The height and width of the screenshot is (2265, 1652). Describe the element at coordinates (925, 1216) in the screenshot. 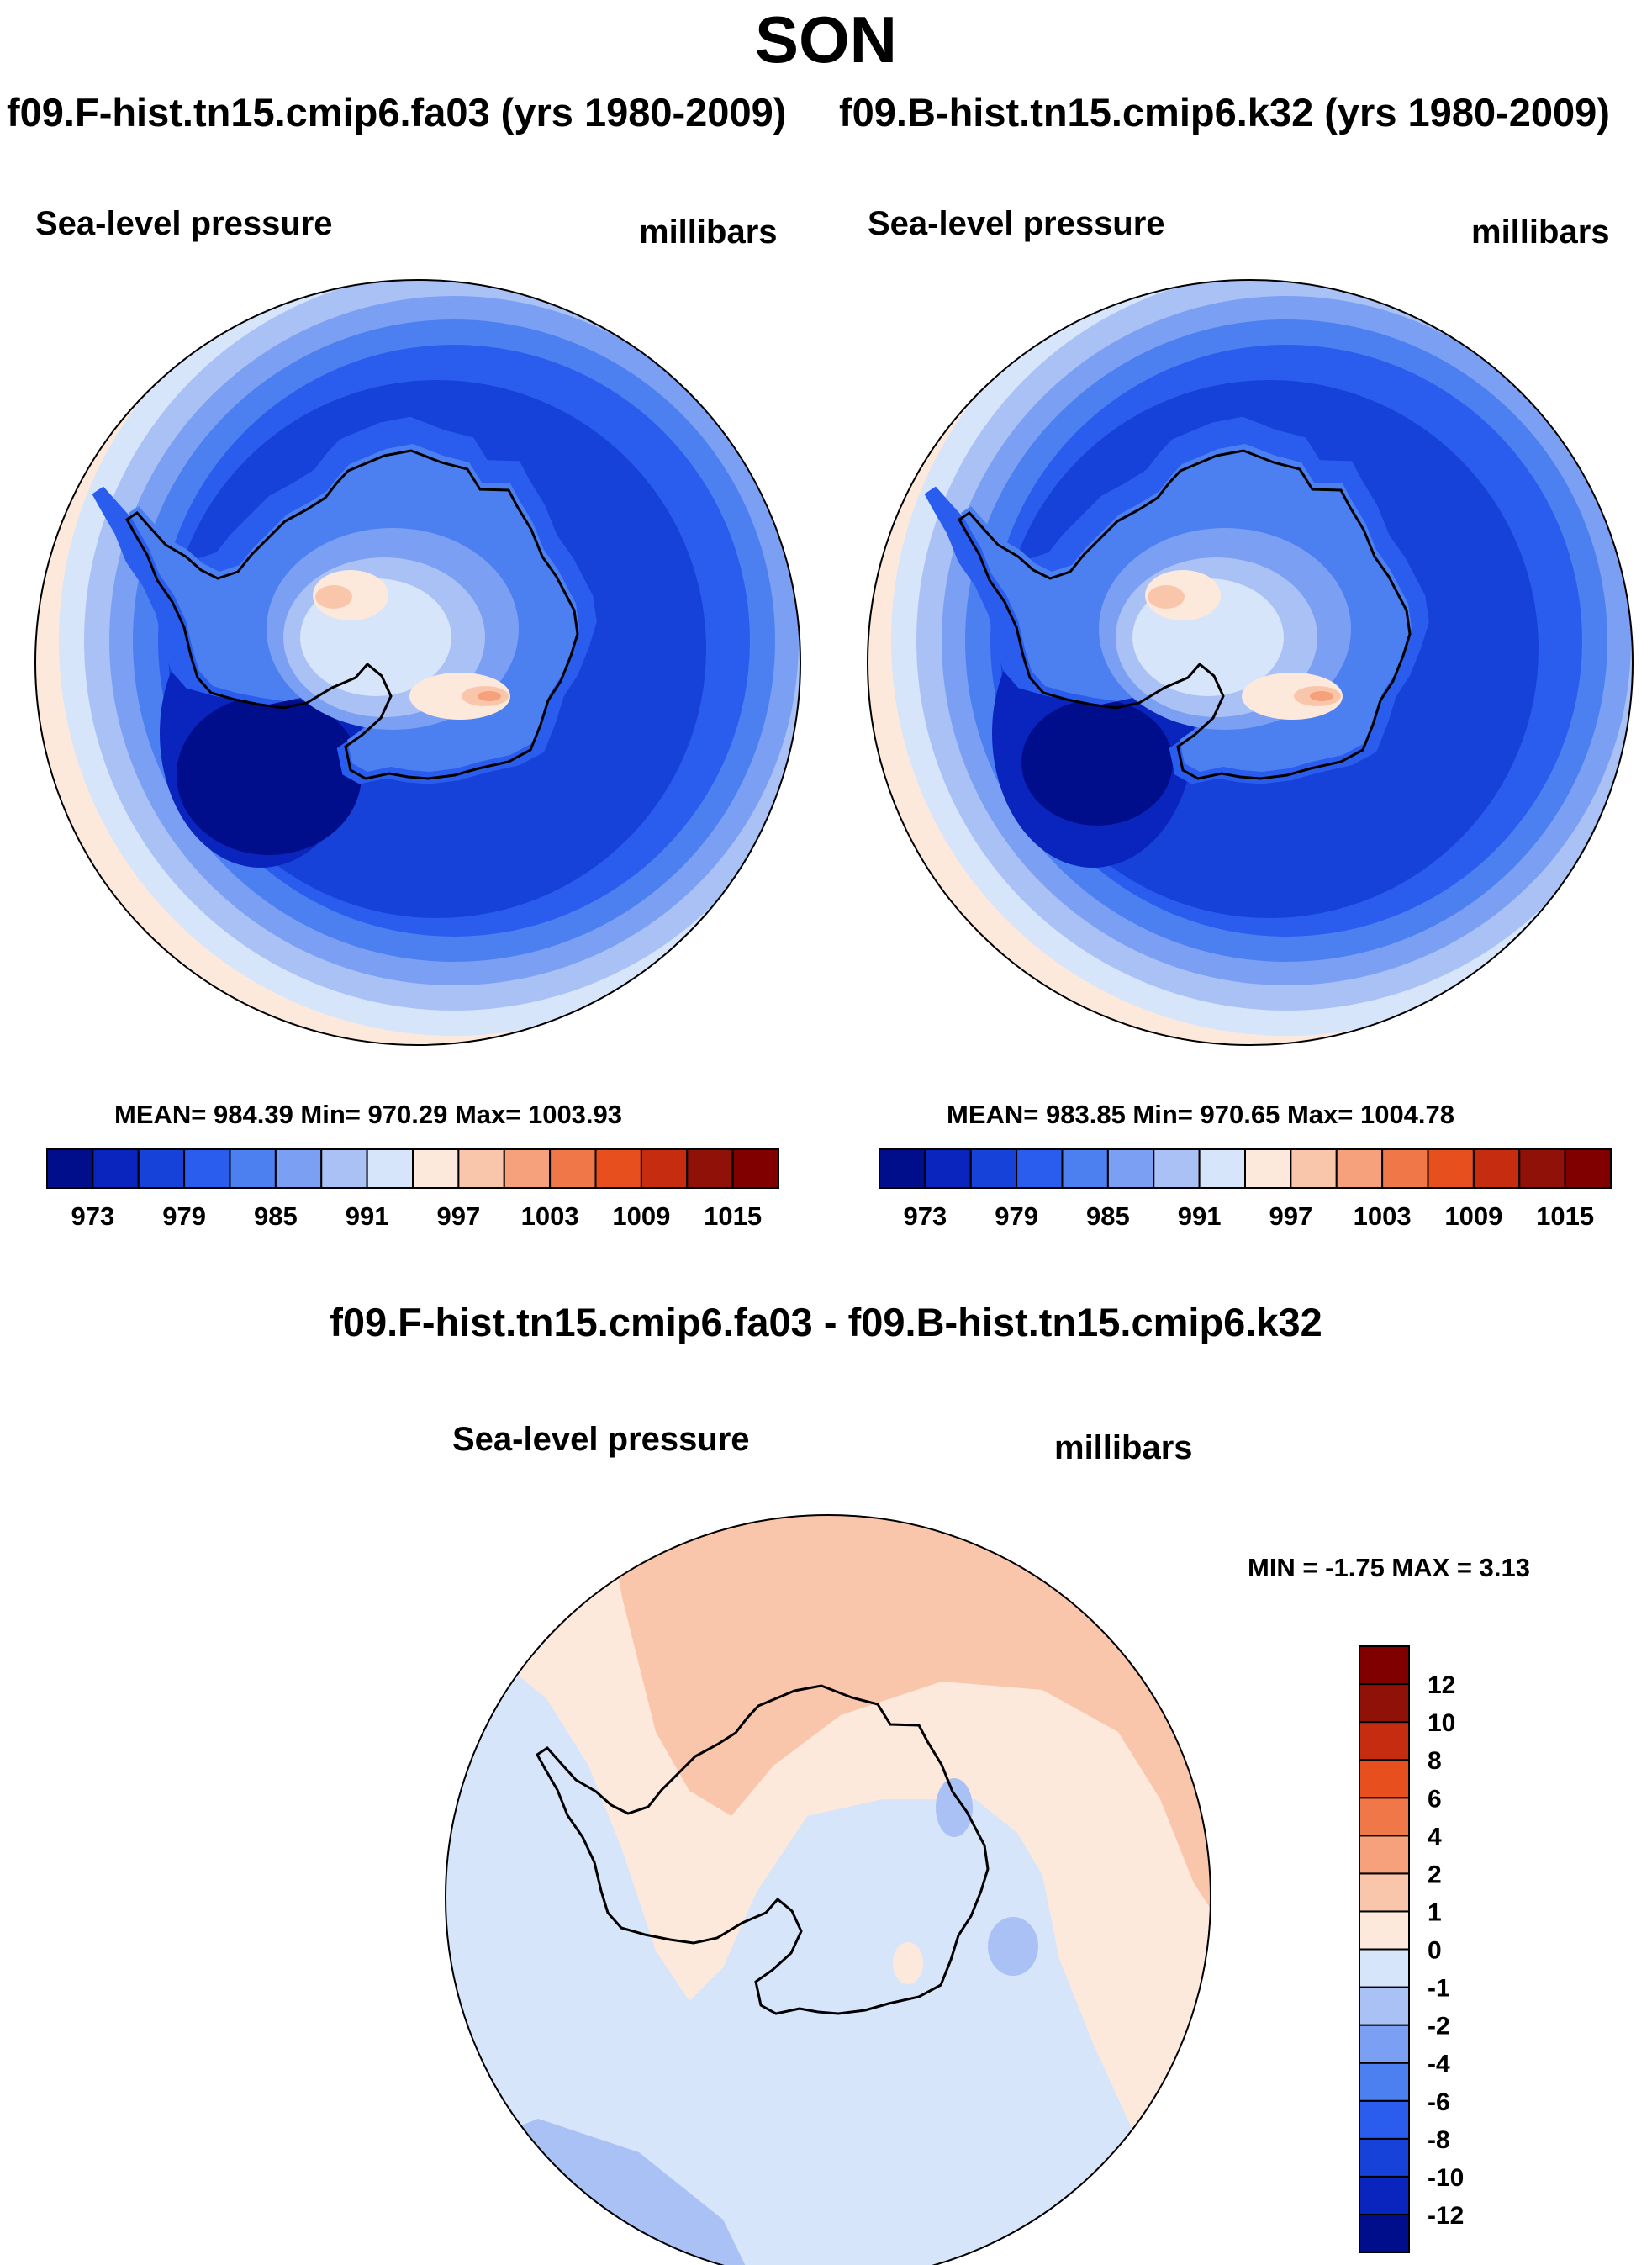

I see `right-colorbar-tick-label: 973` at that location.